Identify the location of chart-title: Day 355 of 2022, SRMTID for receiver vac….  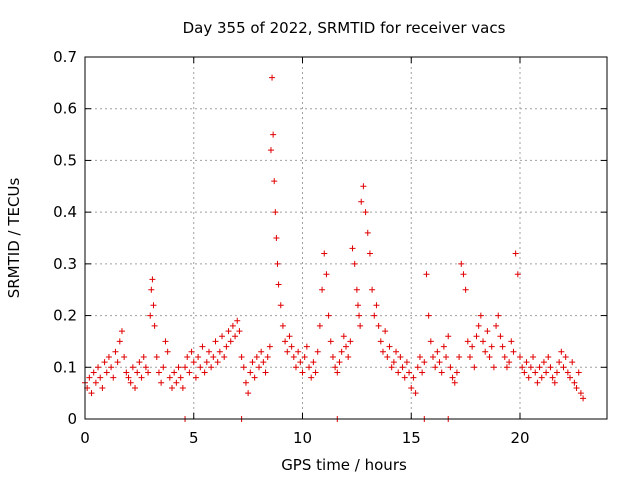
(344, 28).